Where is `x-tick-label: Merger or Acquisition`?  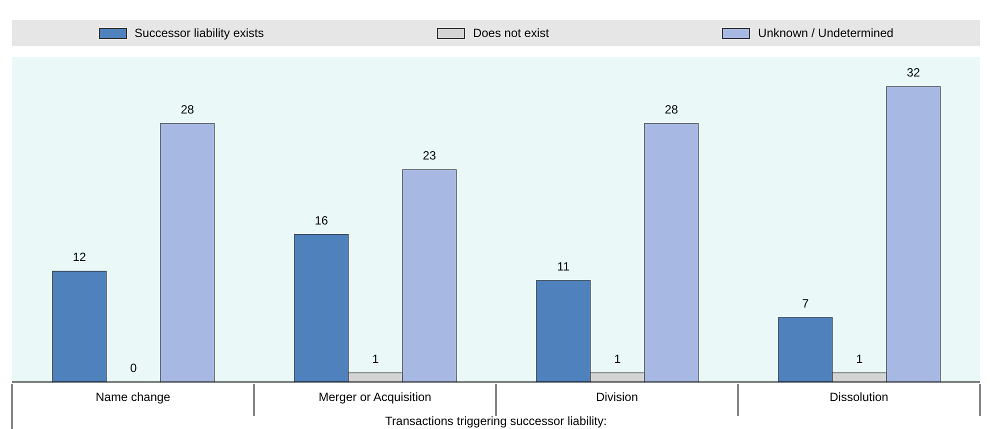 x-tick-label: Merger or Acquisition is located at coordinates (375, 397).